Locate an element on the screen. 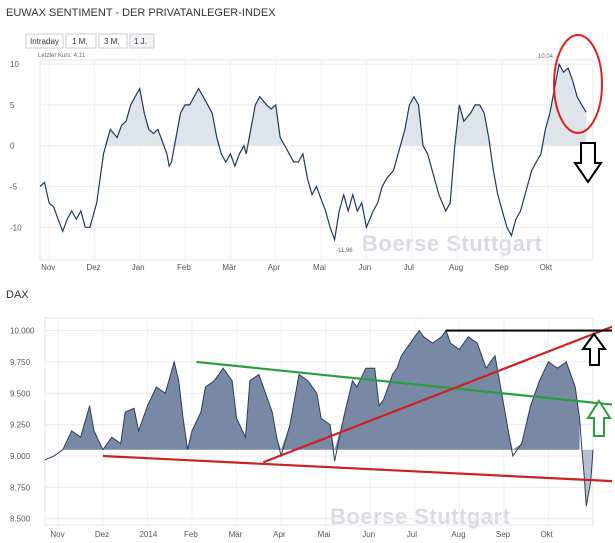 Image resolution: width=615 pixels, height=543 pixels. dax-y-axis: 10.000 9.750 9.500 9.250 9.000 8.750 8.500 is located at coordinates (22, 425).